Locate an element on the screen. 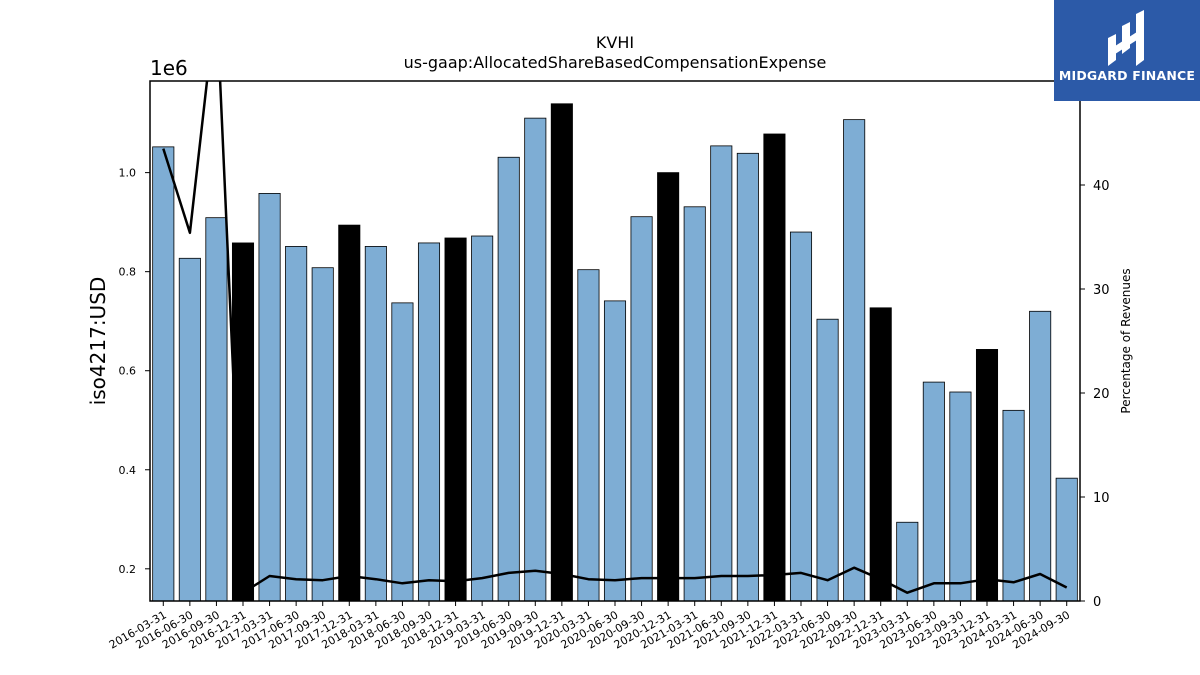 This screenshot has width=1200, height=675. y-right-tick-label: 40 is located at coordinates (1101, 186).